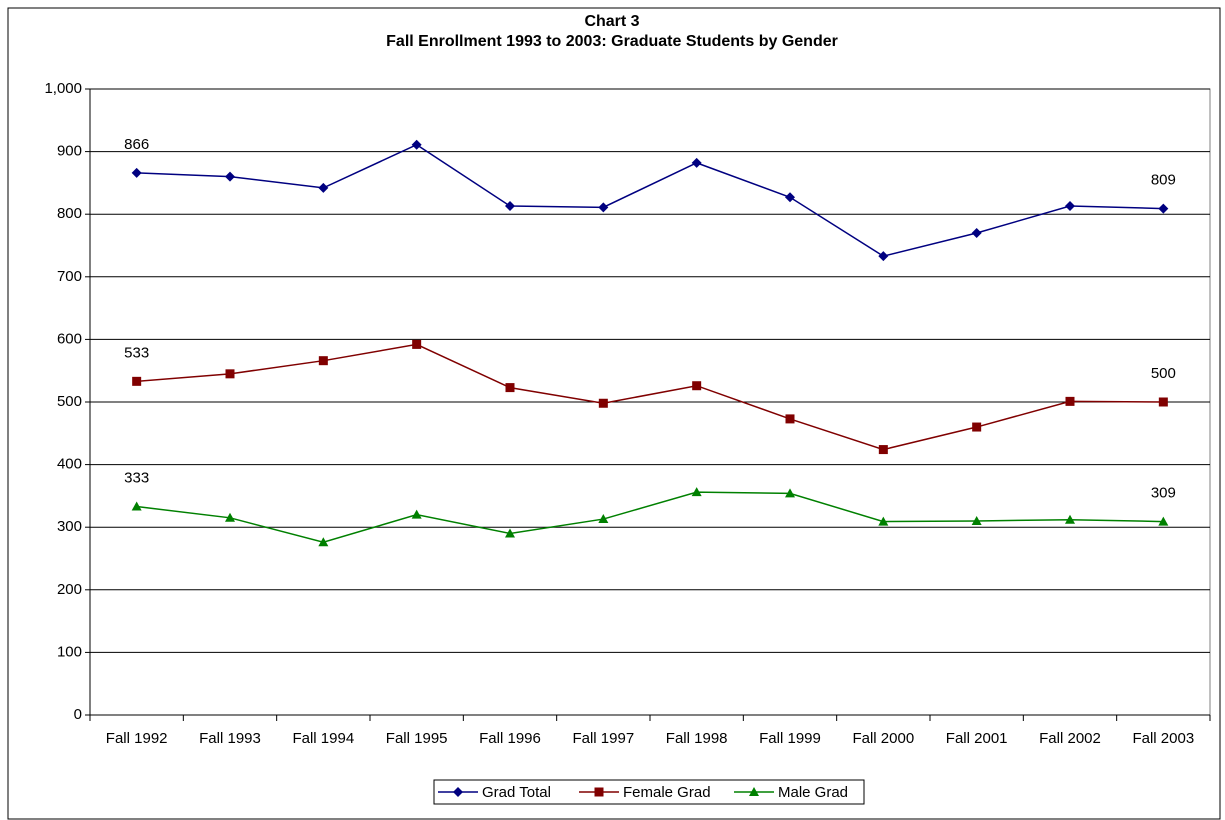 This screenshot has height=820, width=1225. What do you see at coordinates (611, 21) in the screenshot?
I see `chart-title: Chart 3` at bounding box center [611, 21].